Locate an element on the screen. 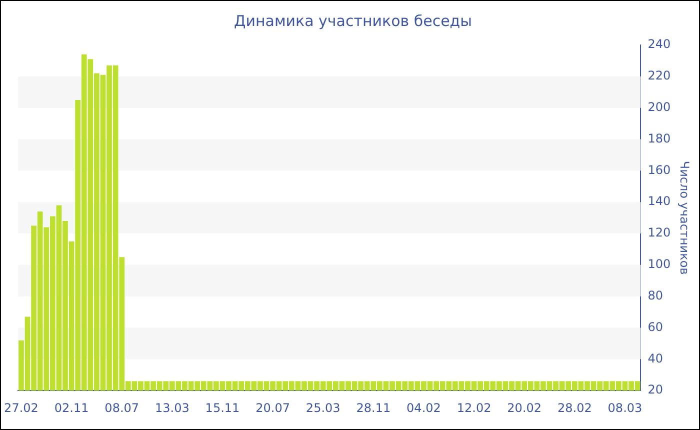  y-tick-label: 240 is located at coordinates (659, 44).